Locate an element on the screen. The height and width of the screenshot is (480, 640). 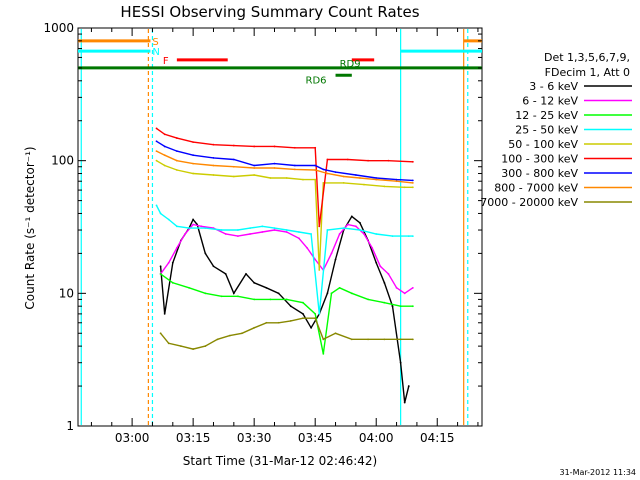
flag-label-n: N is located at coordinates (155, 52).